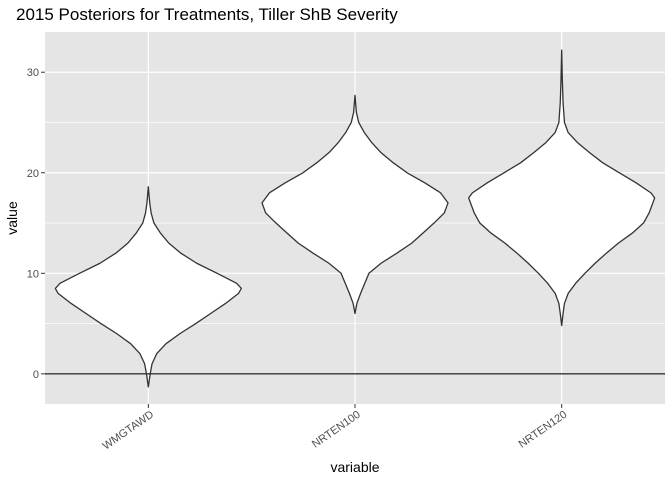  Describe the element at coordinates (12, 218) in the screenshot. I see `y-axis-label: value` at that location.